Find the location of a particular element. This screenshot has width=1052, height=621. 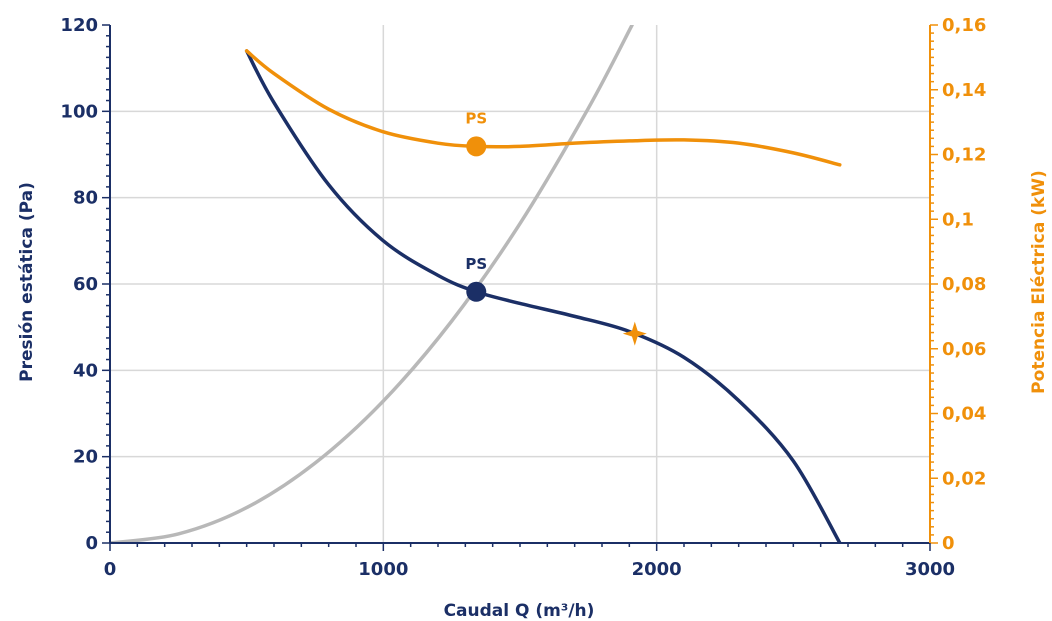

y2-tick-label: 0,16 is located at coordinates (964, 25).